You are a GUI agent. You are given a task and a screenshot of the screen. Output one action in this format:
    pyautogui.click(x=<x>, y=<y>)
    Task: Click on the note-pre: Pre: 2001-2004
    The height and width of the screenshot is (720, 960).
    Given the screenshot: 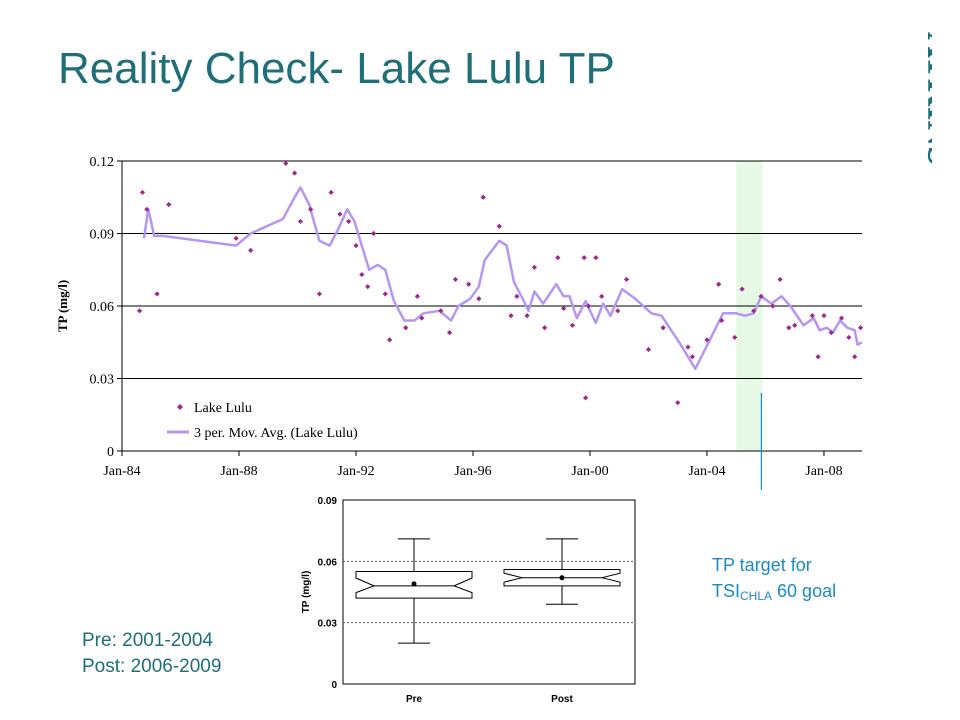 What is the action you would take?
    pyautogui.click(x=147, y=640)
    